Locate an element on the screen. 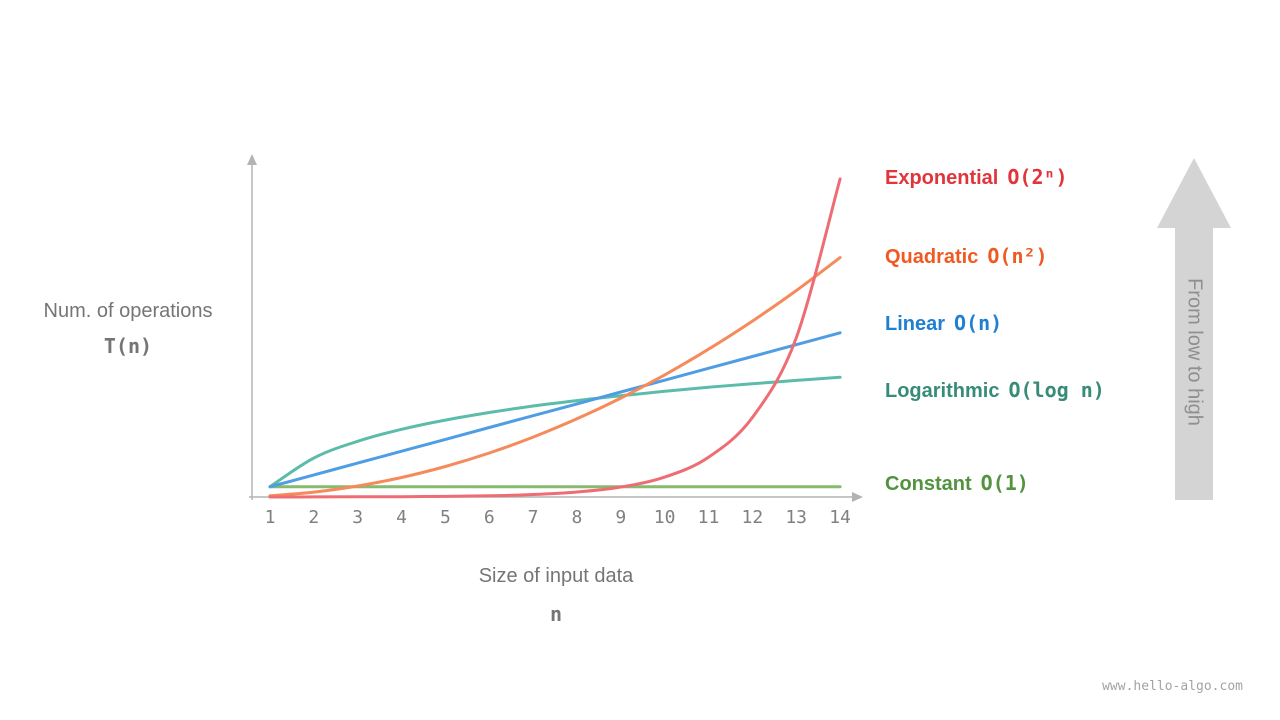 The height and width of the screenshot is (720, 1280). legend-name: Linear is located at coordinates (915, 324).